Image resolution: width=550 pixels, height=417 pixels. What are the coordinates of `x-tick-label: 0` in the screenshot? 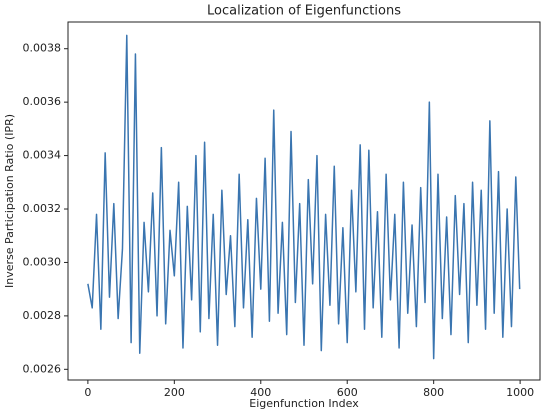 It's located at (87, 392).